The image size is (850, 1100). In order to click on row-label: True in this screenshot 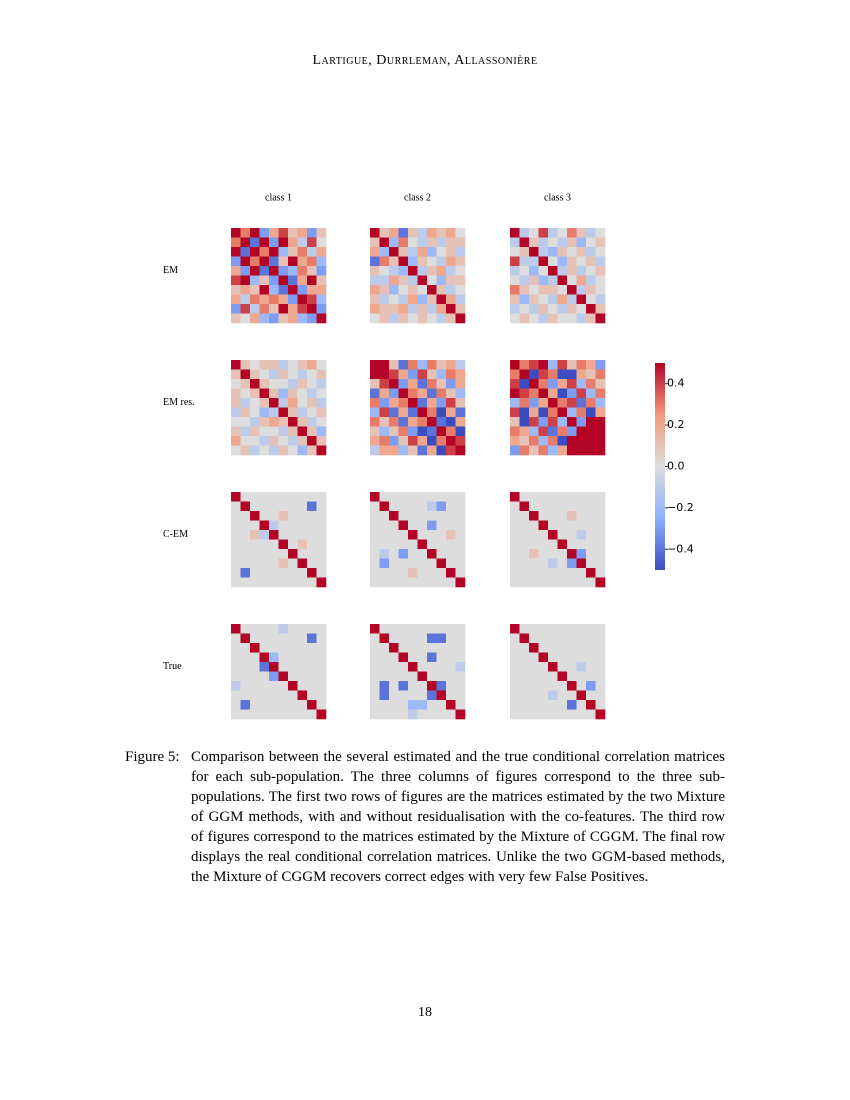, I will do `click(172, 666)`.